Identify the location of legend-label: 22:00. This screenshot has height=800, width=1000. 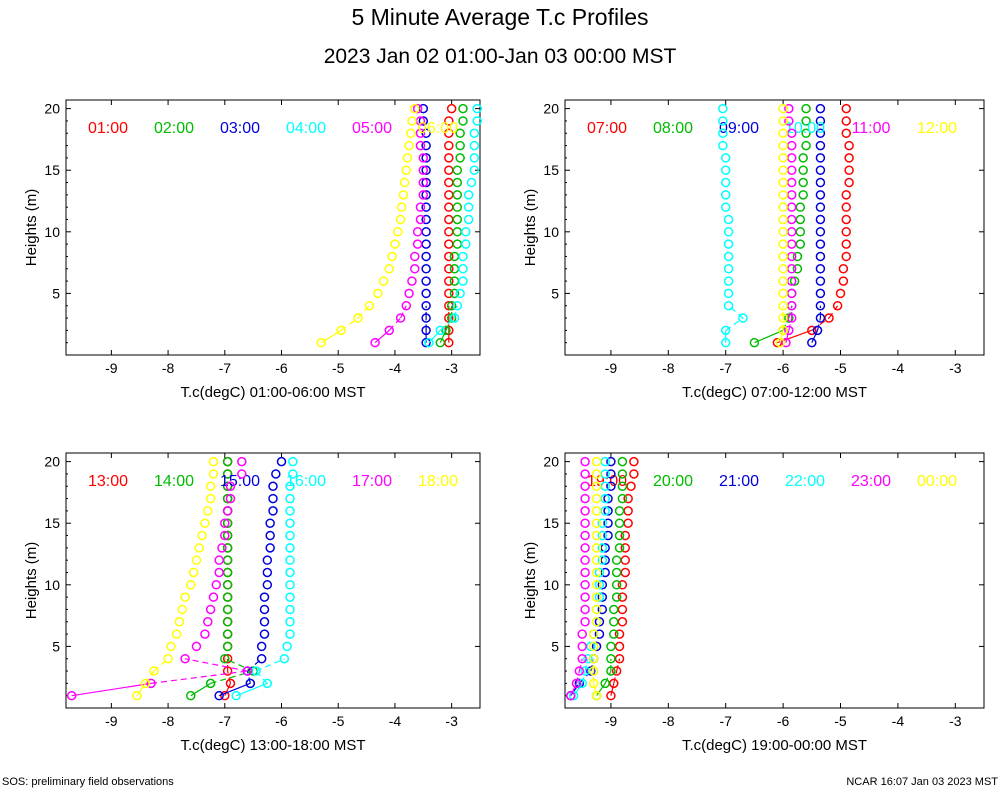
(805, 481).